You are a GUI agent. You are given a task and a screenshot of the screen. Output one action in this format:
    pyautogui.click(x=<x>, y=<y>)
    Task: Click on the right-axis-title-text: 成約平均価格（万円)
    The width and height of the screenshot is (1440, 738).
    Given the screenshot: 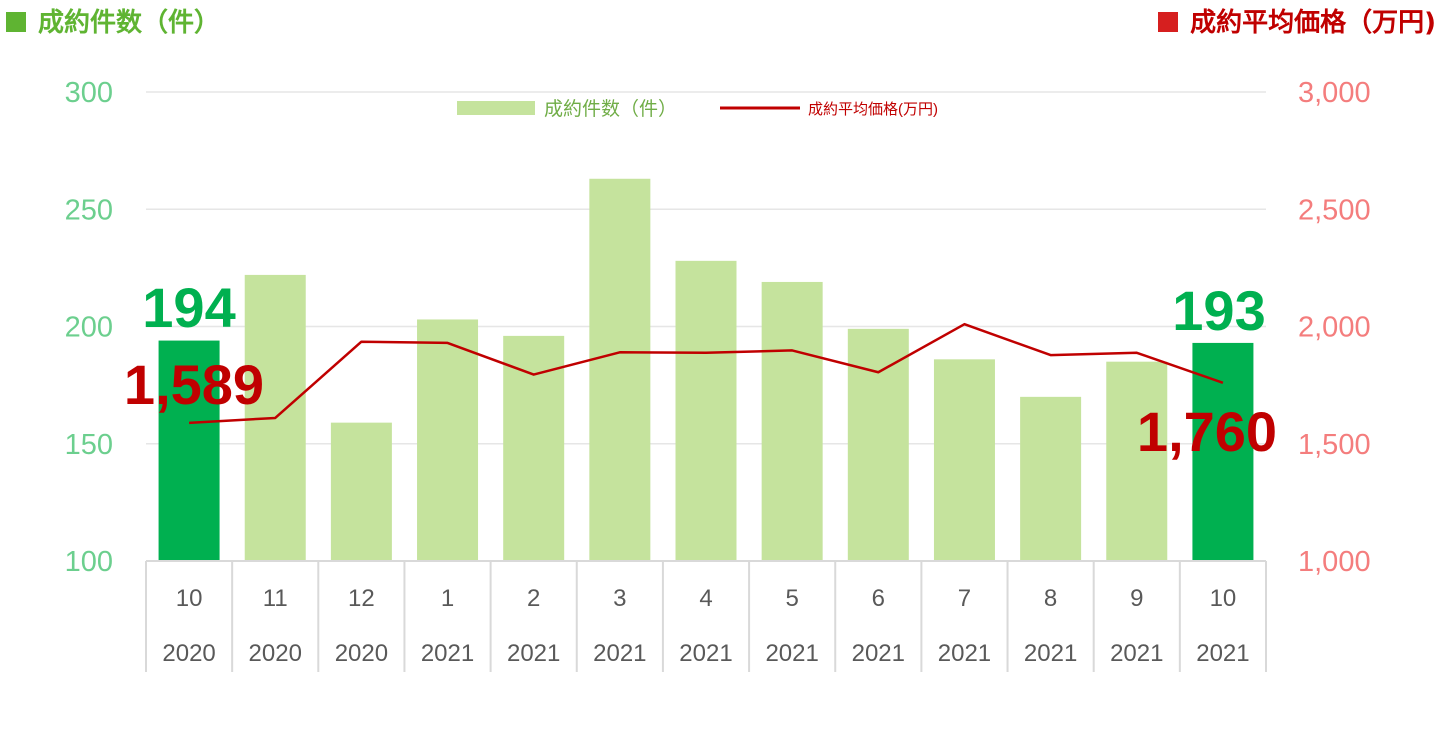 What is the action you would take?
    pyautogui.click(x=1313, y=23)
    